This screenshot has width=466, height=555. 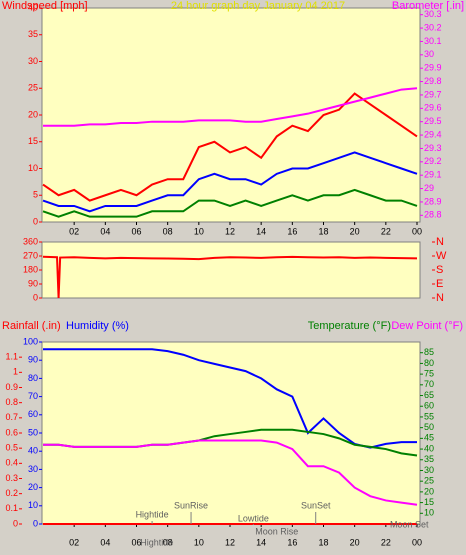 I want to click on y-tick-label: 100, so click(x=30, y=341).